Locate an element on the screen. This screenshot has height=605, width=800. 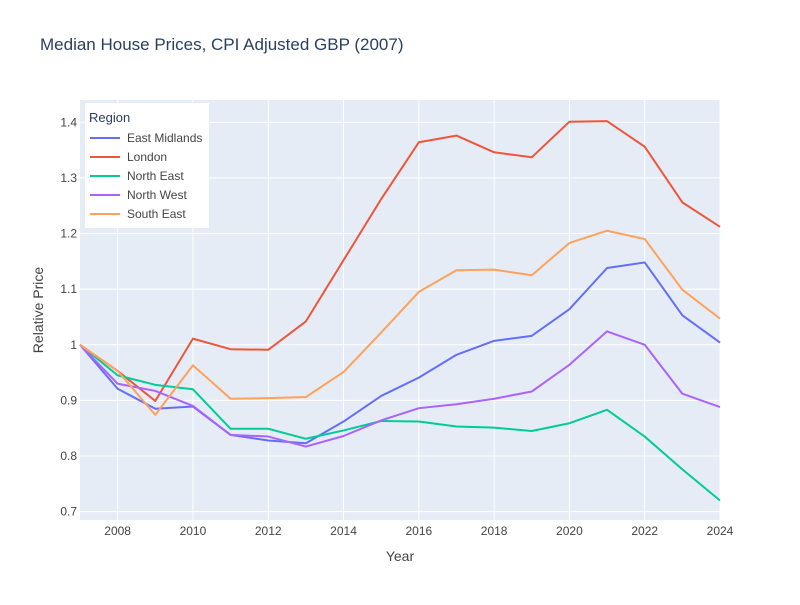
legend-label: North East is located at coordinates (155, 176).